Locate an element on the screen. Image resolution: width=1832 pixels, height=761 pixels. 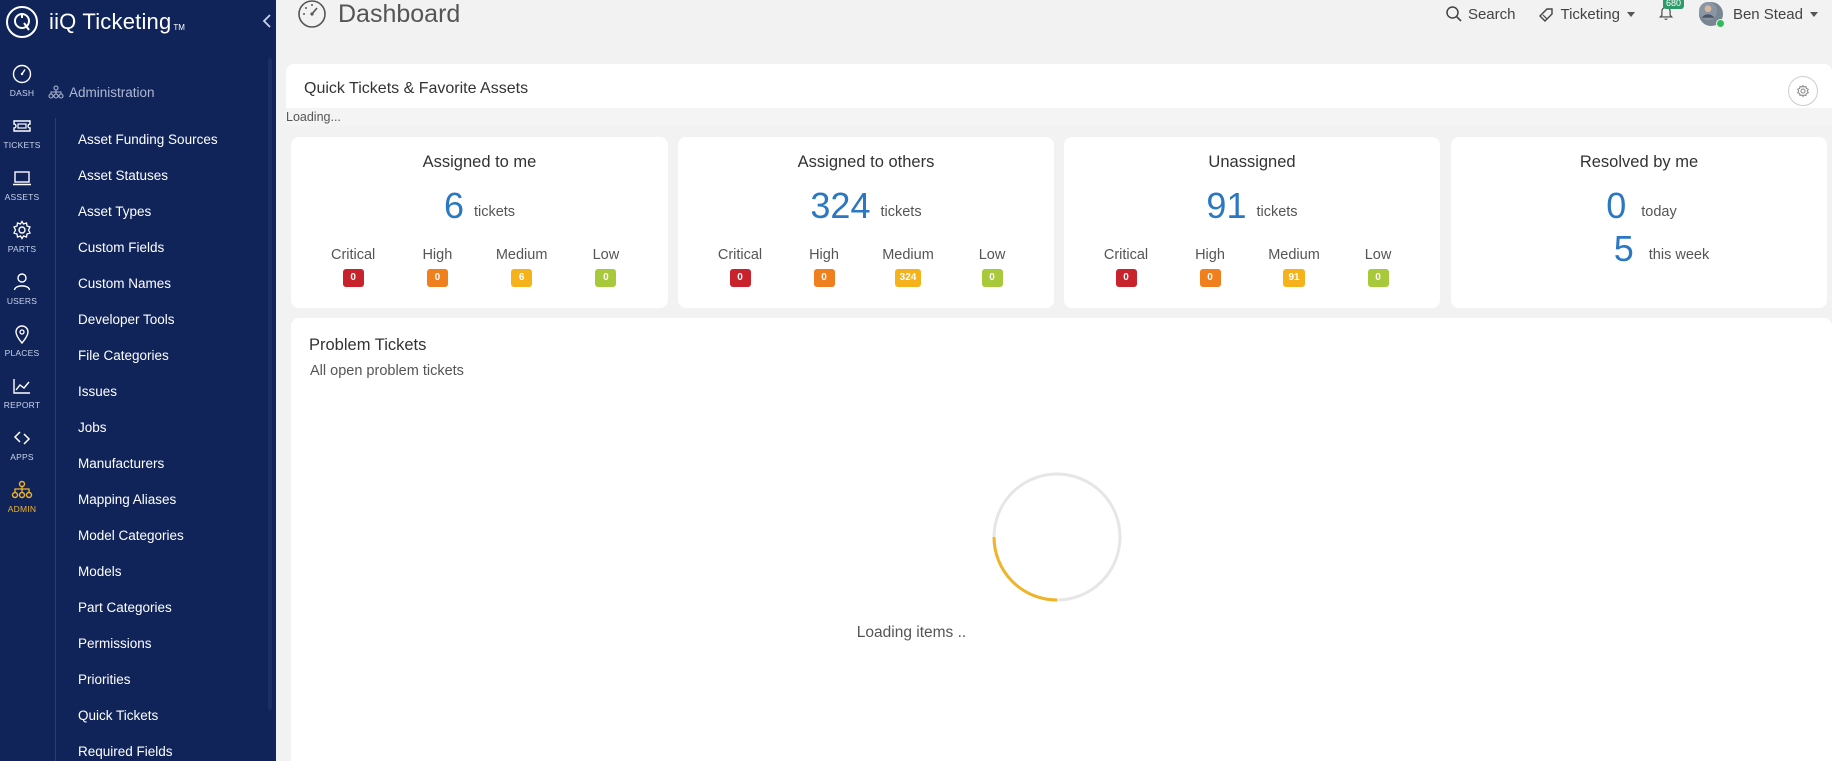
rail-item-apps: APPS is located at coordinates (22, 445).